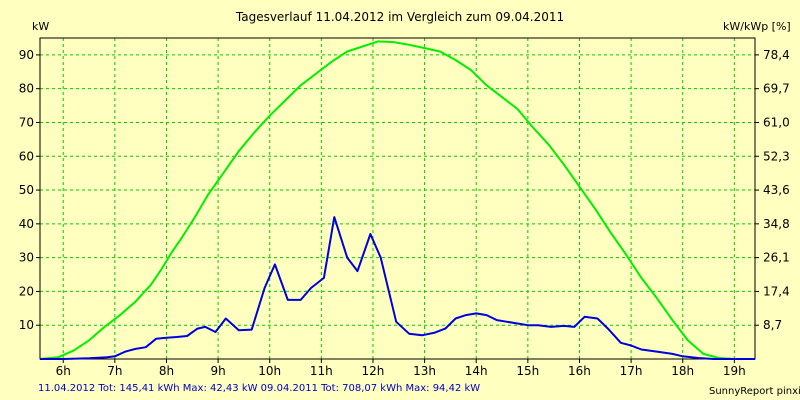 The height and width of the screenshot is (400, 800). What do you see at coordinates (776, 190) in the screenshot?
I see `y-tick-label-right: 43,6` at bounding box center [776, 190].